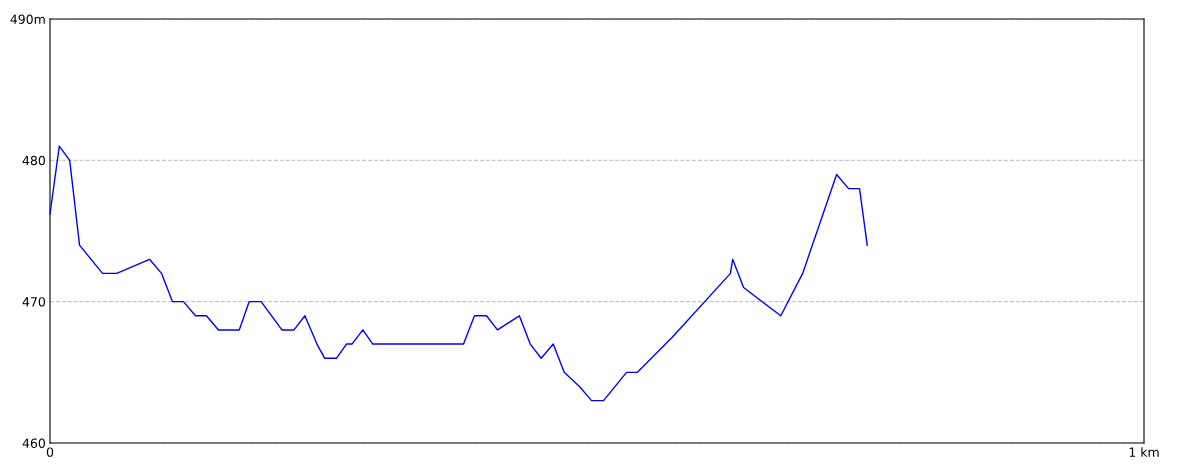 Image resolution: width=1184 pixels, height=473 pixels. What do you see at coordinates (33, 302) in the screenshot?
I see `y-tick-label: 470` at bounding box center [33, 302].